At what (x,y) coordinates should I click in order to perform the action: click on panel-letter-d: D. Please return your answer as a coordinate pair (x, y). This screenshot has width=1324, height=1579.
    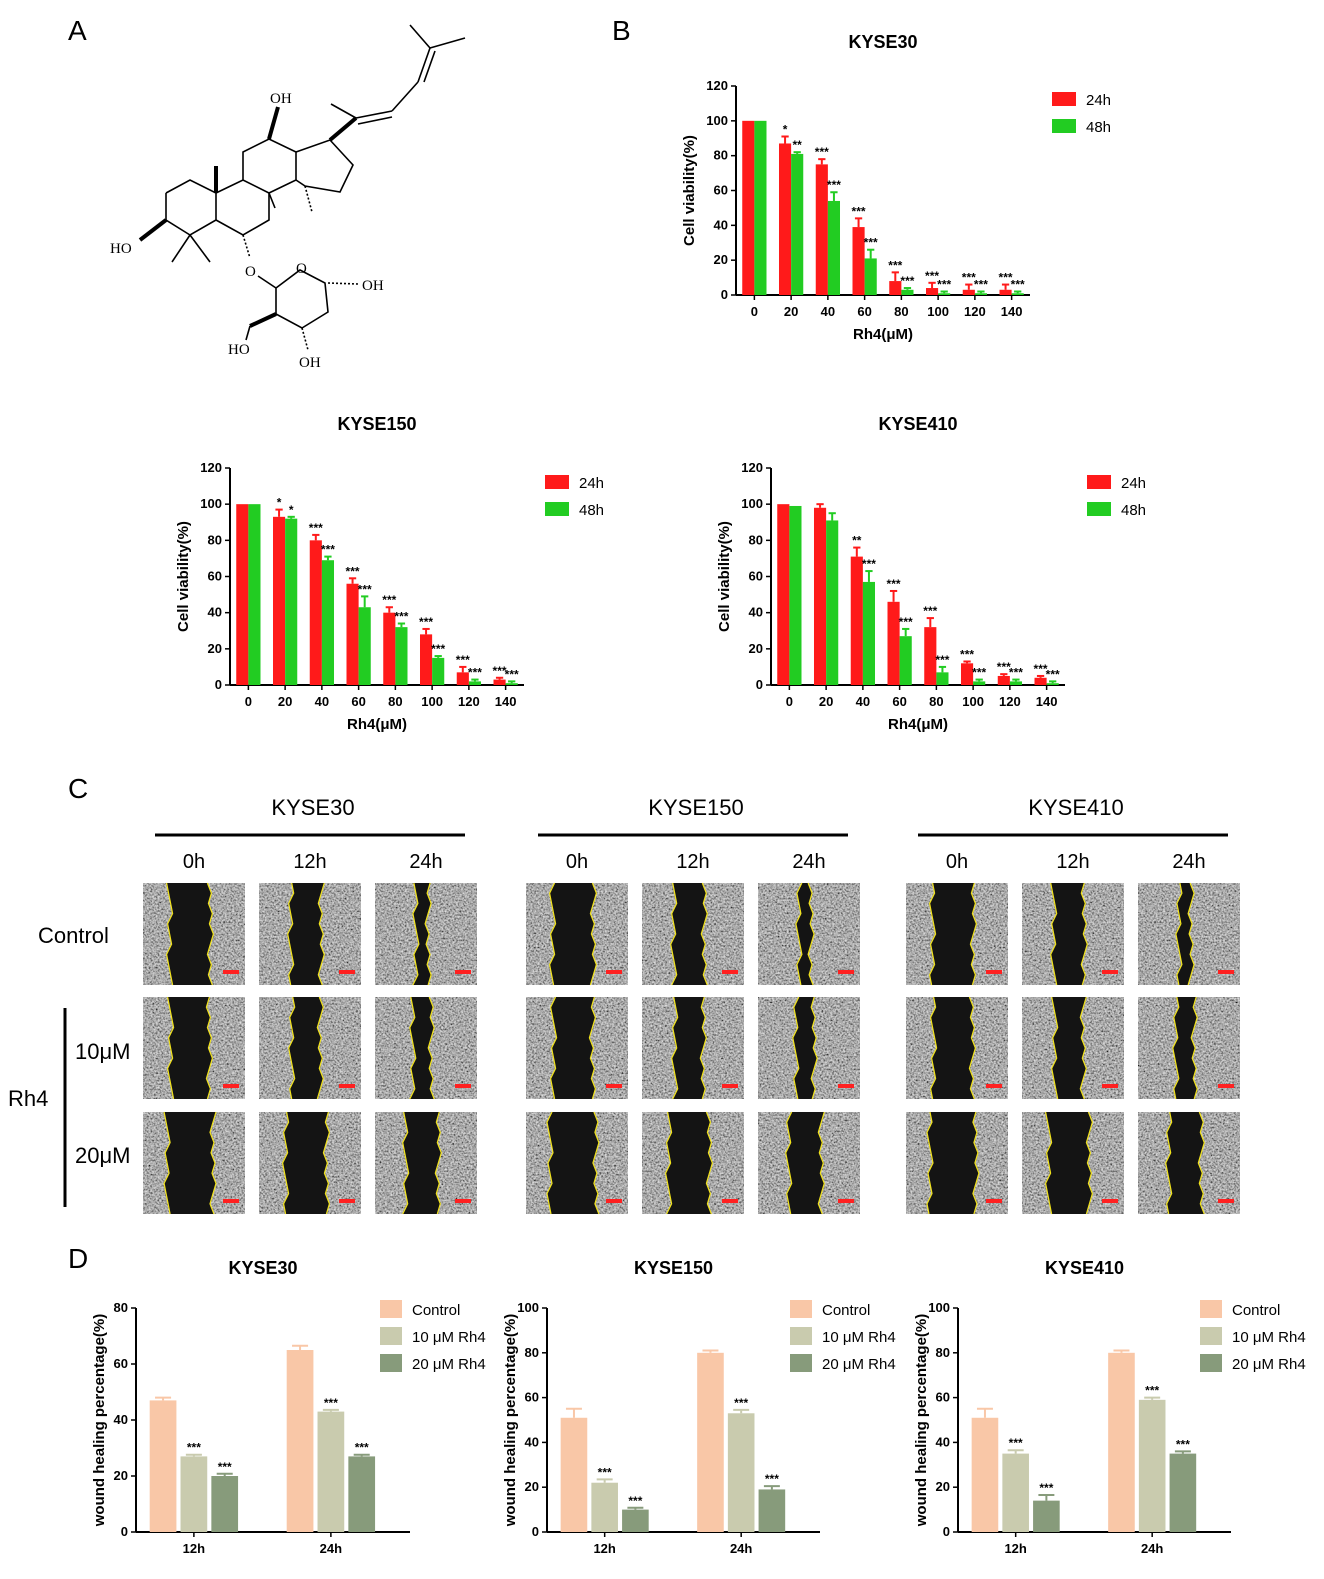
    Looking at the image, I should click on (78, 1258).